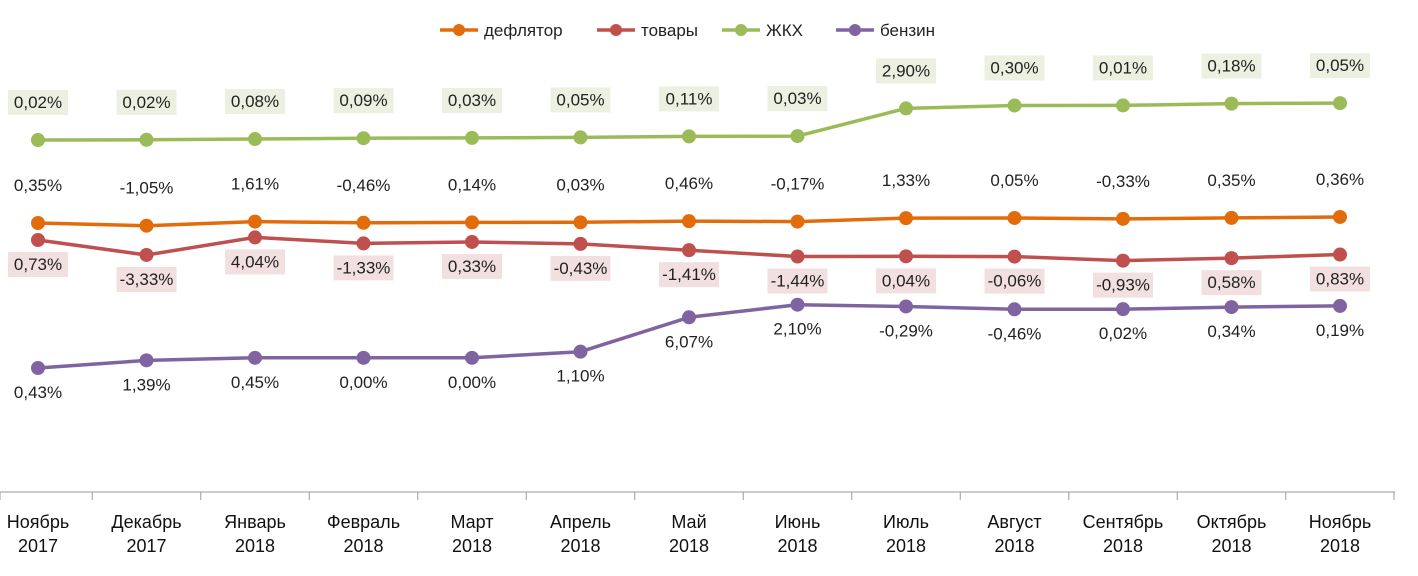  I want to click on data-label: 2,90%, so click(906, 70).